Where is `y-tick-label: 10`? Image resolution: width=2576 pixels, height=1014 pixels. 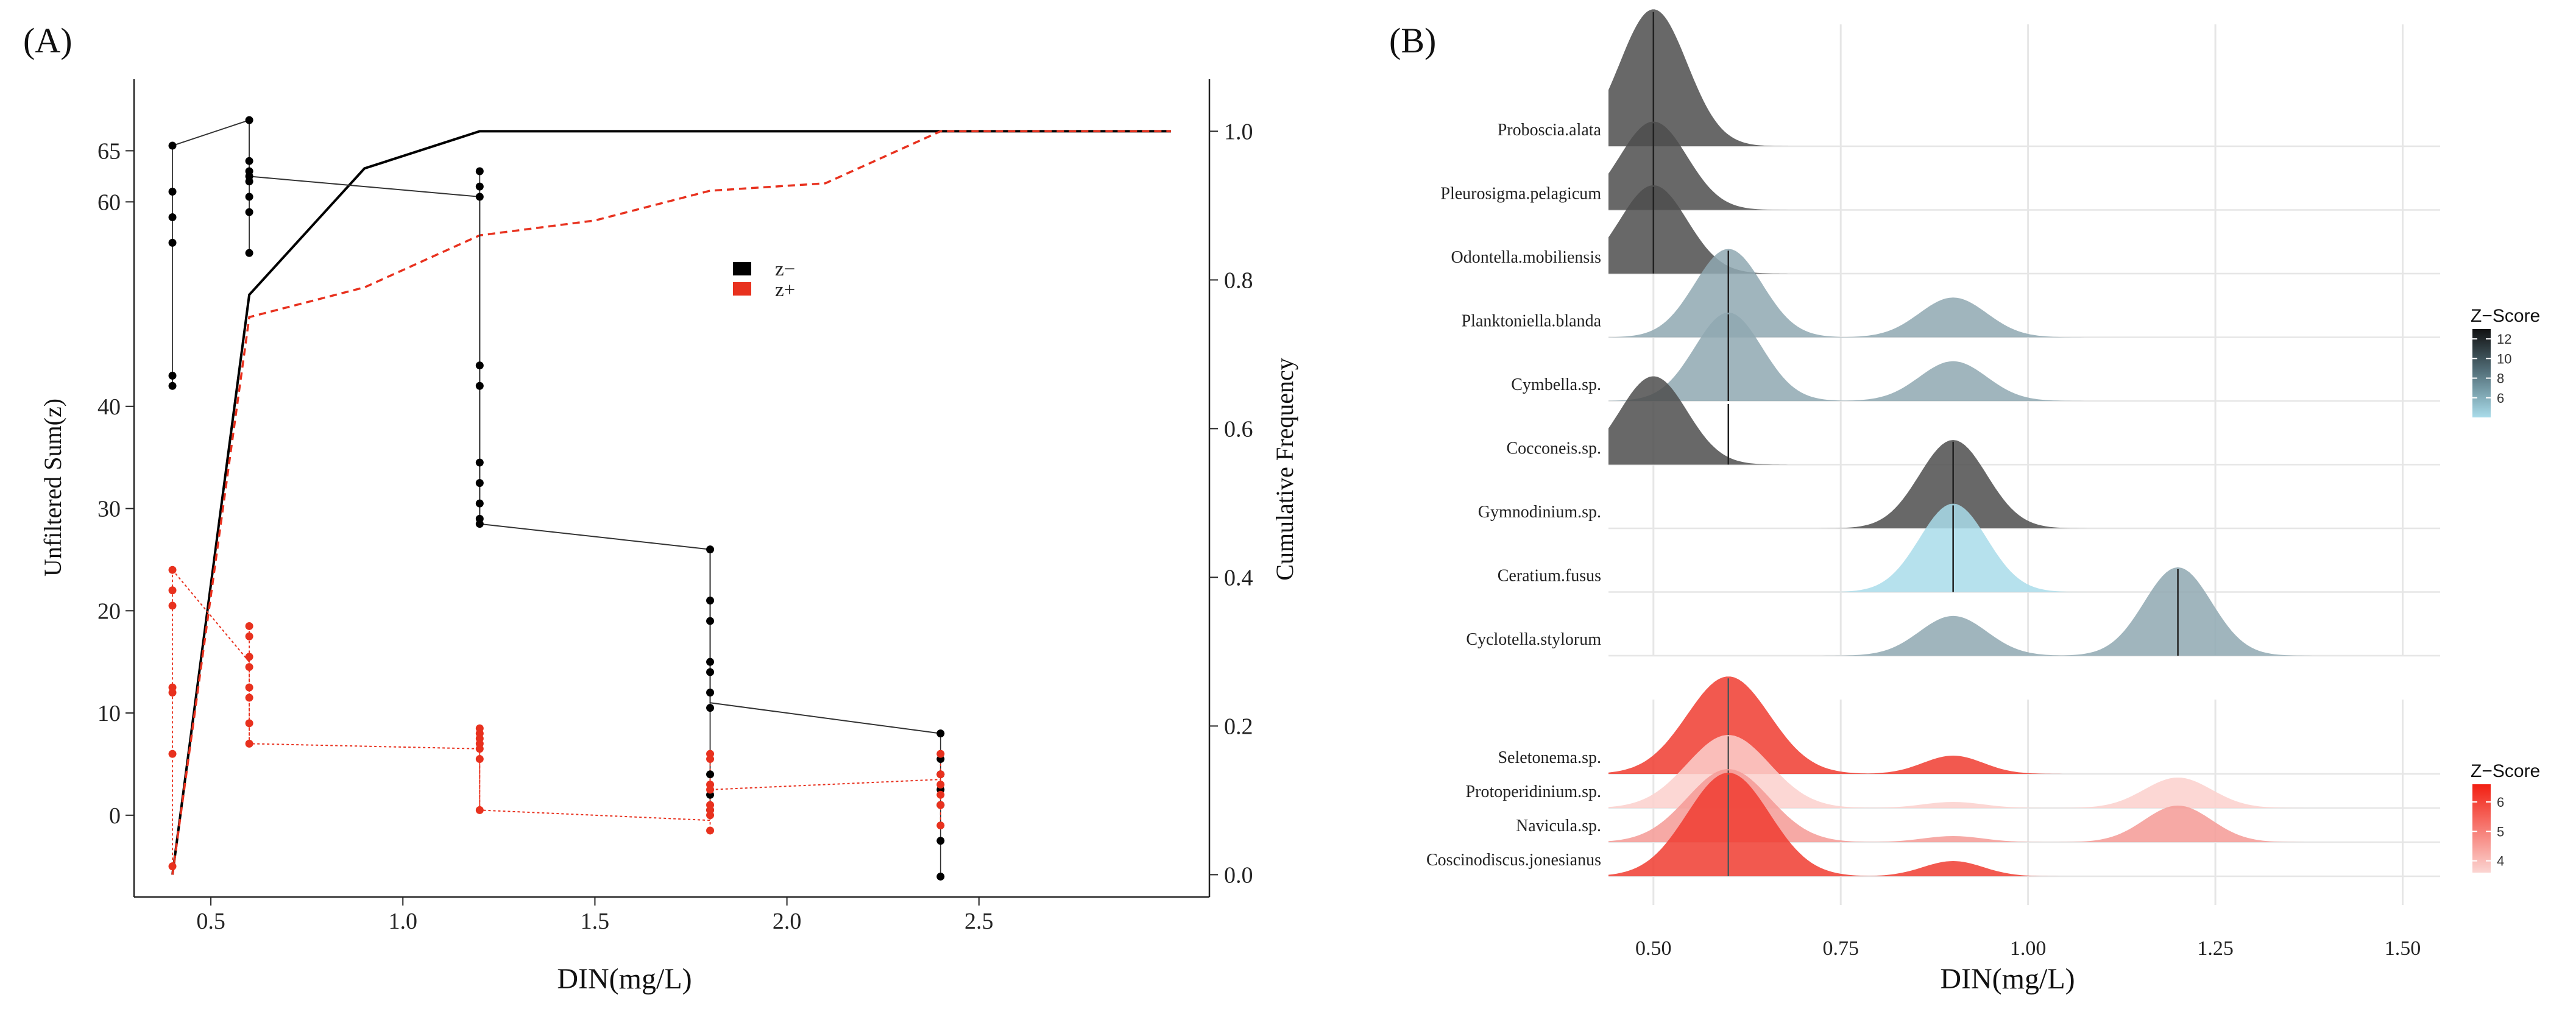 y-tick-label: 10 is located at coordinates (109, 713).